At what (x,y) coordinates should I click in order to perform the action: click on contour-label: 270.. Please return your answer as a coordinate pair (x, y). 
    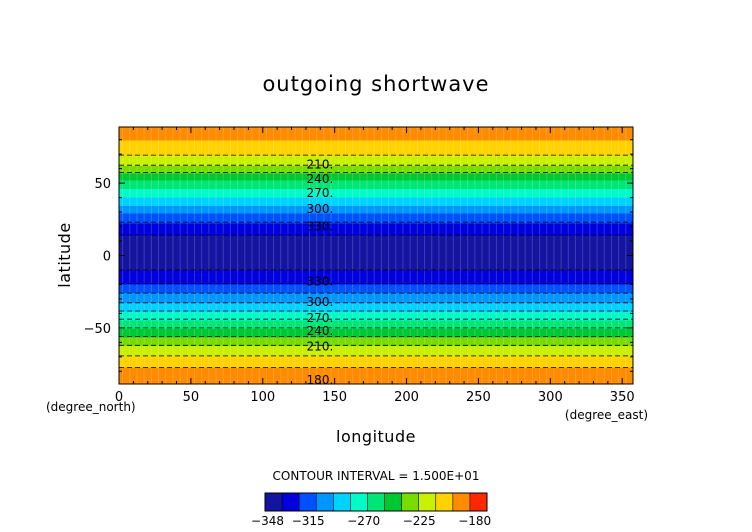
    Looking at the image, I should click on (320, 193).